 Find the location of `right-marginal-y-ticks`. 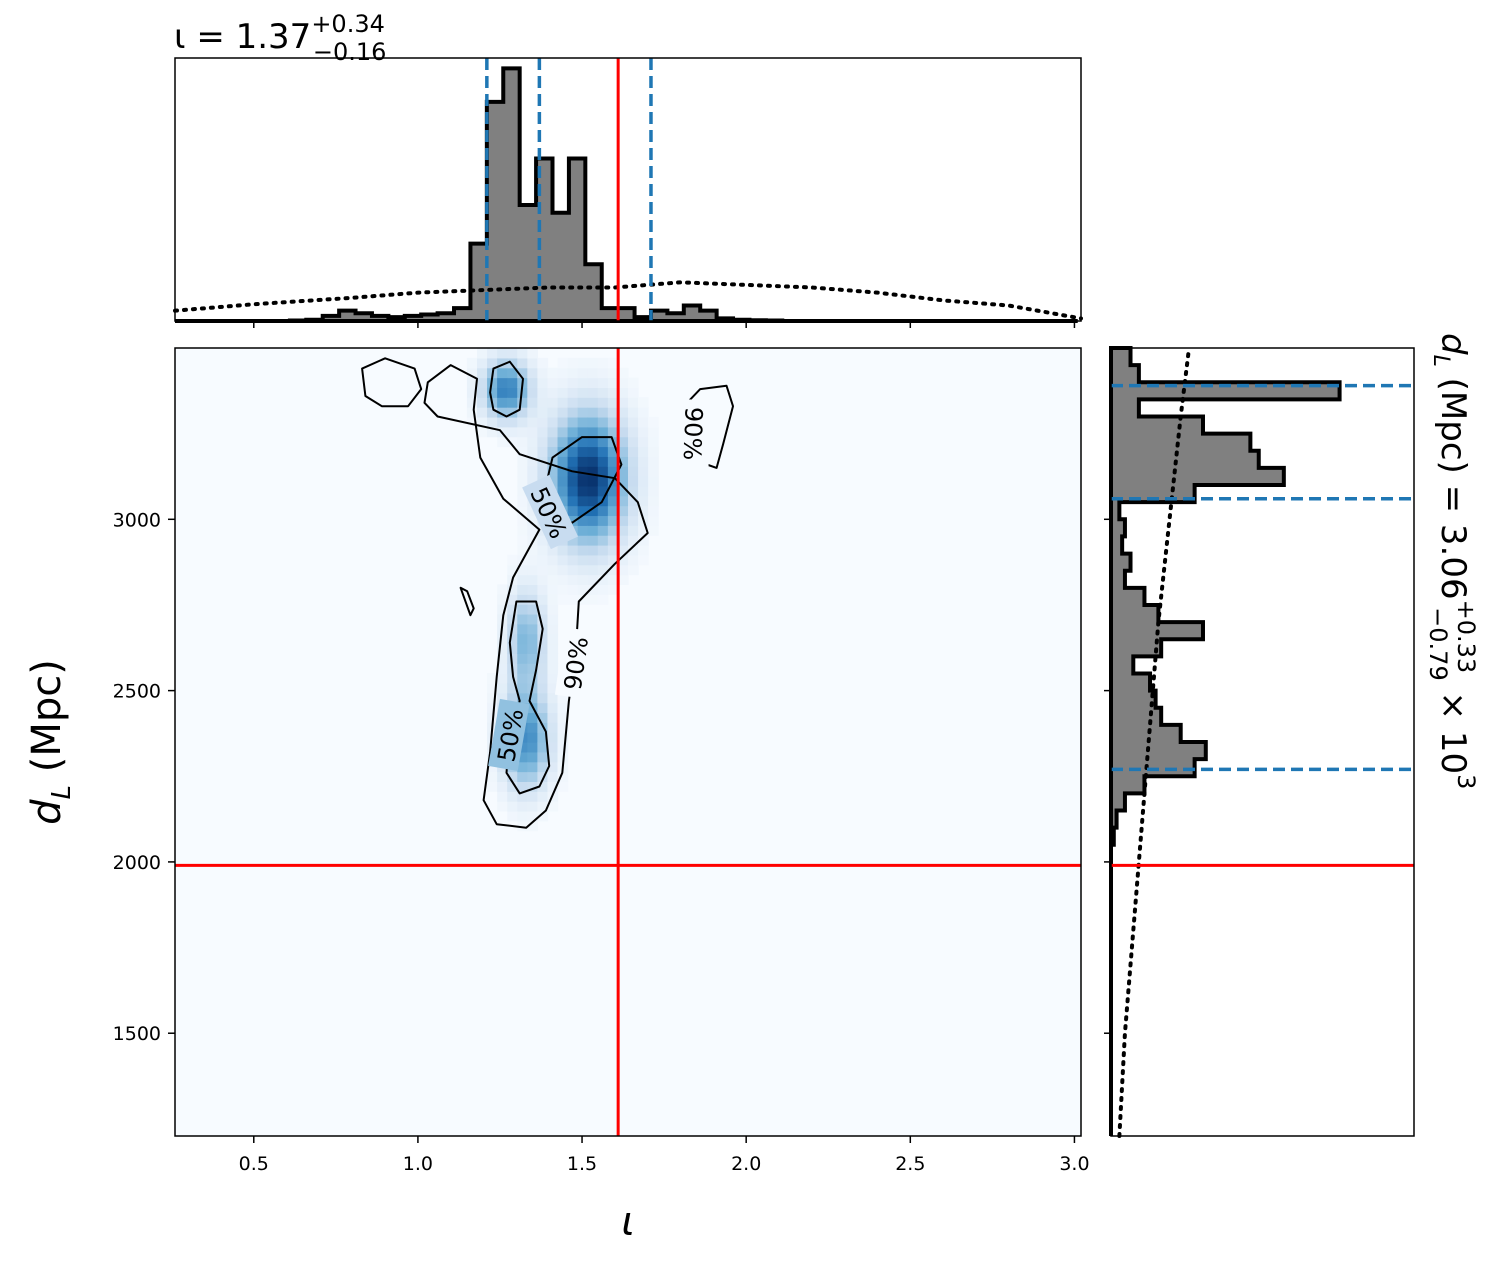

right-marginal-y-ticks is located at coordinates (1107, 776).